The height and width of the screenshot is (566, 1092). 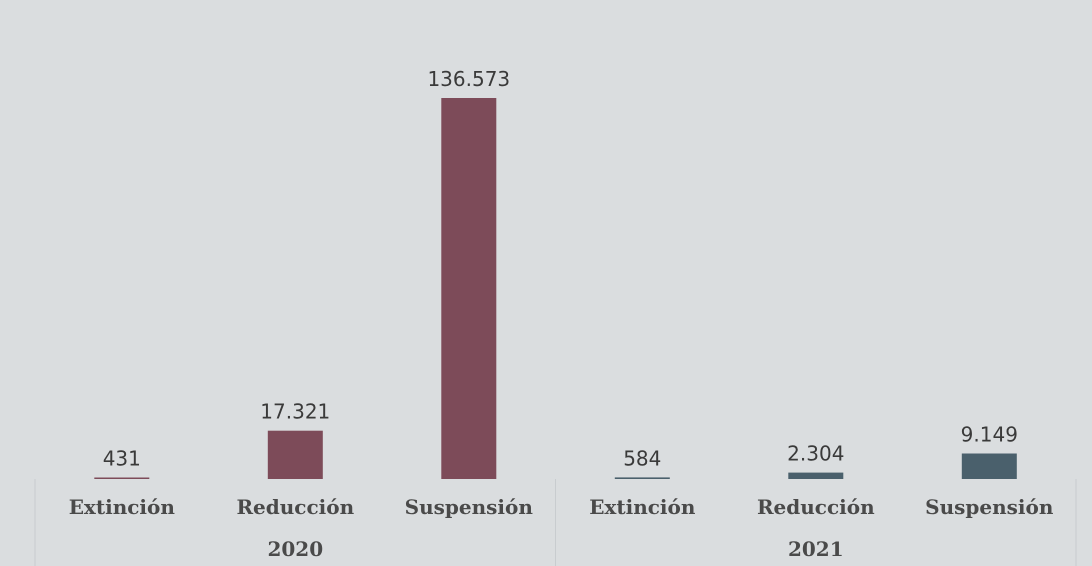 What do you see at coordinates (295, 549) in the screenshot?
I see `group-label: 2020` at bounding box center [295, 549].